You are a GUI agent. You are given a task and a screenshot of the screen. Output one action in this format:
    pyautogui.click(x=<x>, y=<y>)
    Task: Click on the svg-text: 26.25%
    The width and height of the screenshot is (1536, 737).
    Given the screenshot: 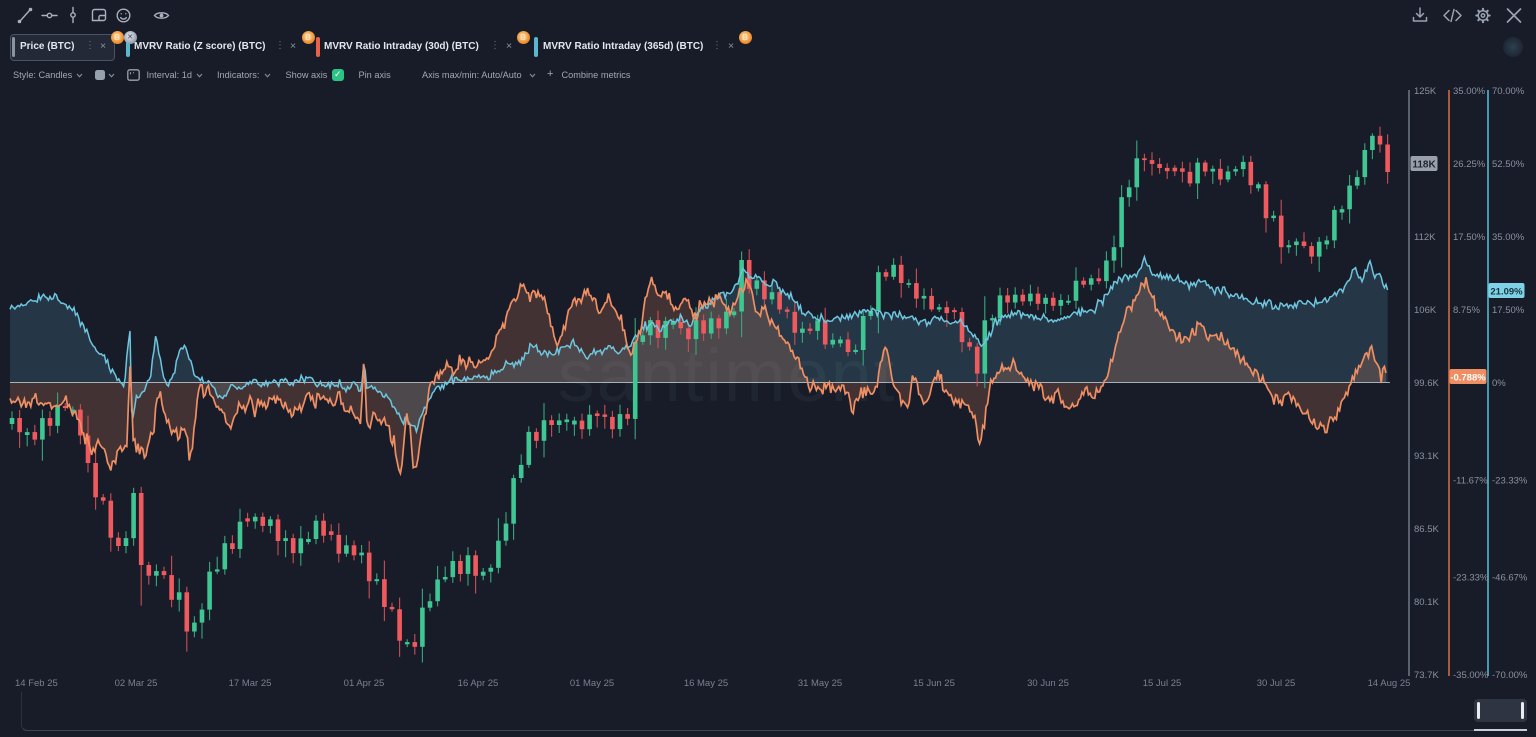 What is the action you would take?
    pyautogui.click(x=1469, y=164)
    